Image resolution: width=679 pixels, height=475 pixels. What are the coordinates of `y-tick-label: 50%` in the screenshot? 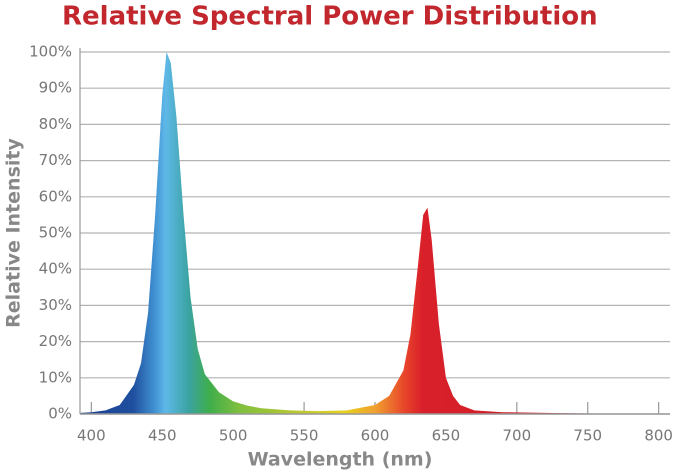 It's located at (55, 233).